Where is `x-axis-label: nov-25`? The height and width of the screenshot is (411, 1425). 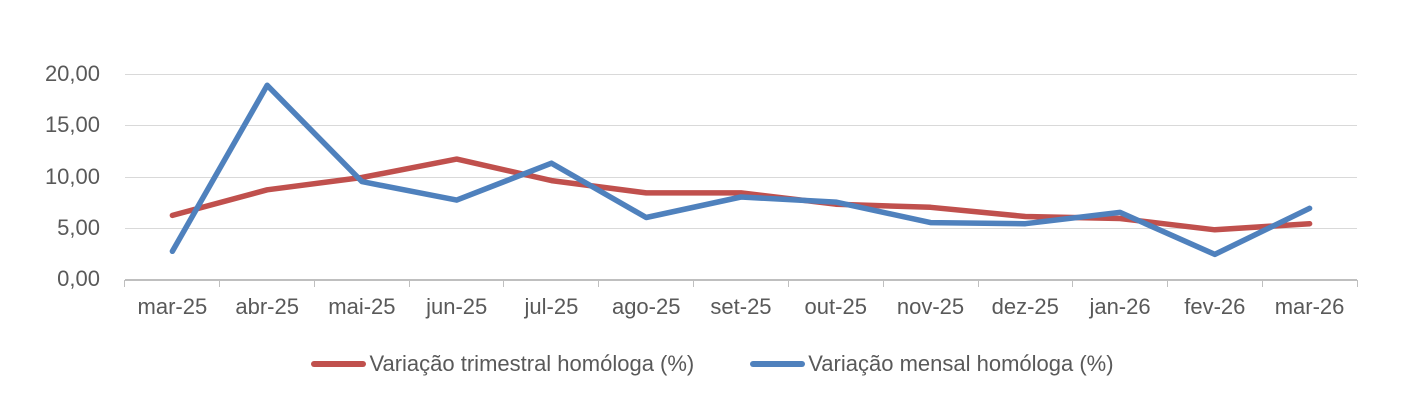 x-axis-label: nov-25 is located at coordinates (930, 306).